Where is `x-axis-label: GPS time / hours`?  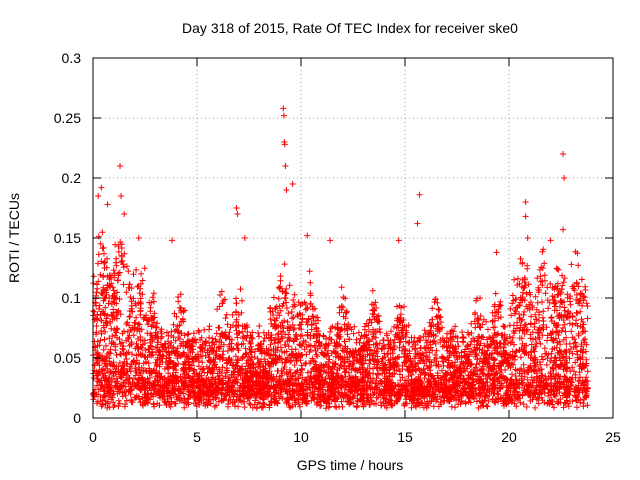
x-axis-label: GPS time / hours is located at coordinates (350, 465).